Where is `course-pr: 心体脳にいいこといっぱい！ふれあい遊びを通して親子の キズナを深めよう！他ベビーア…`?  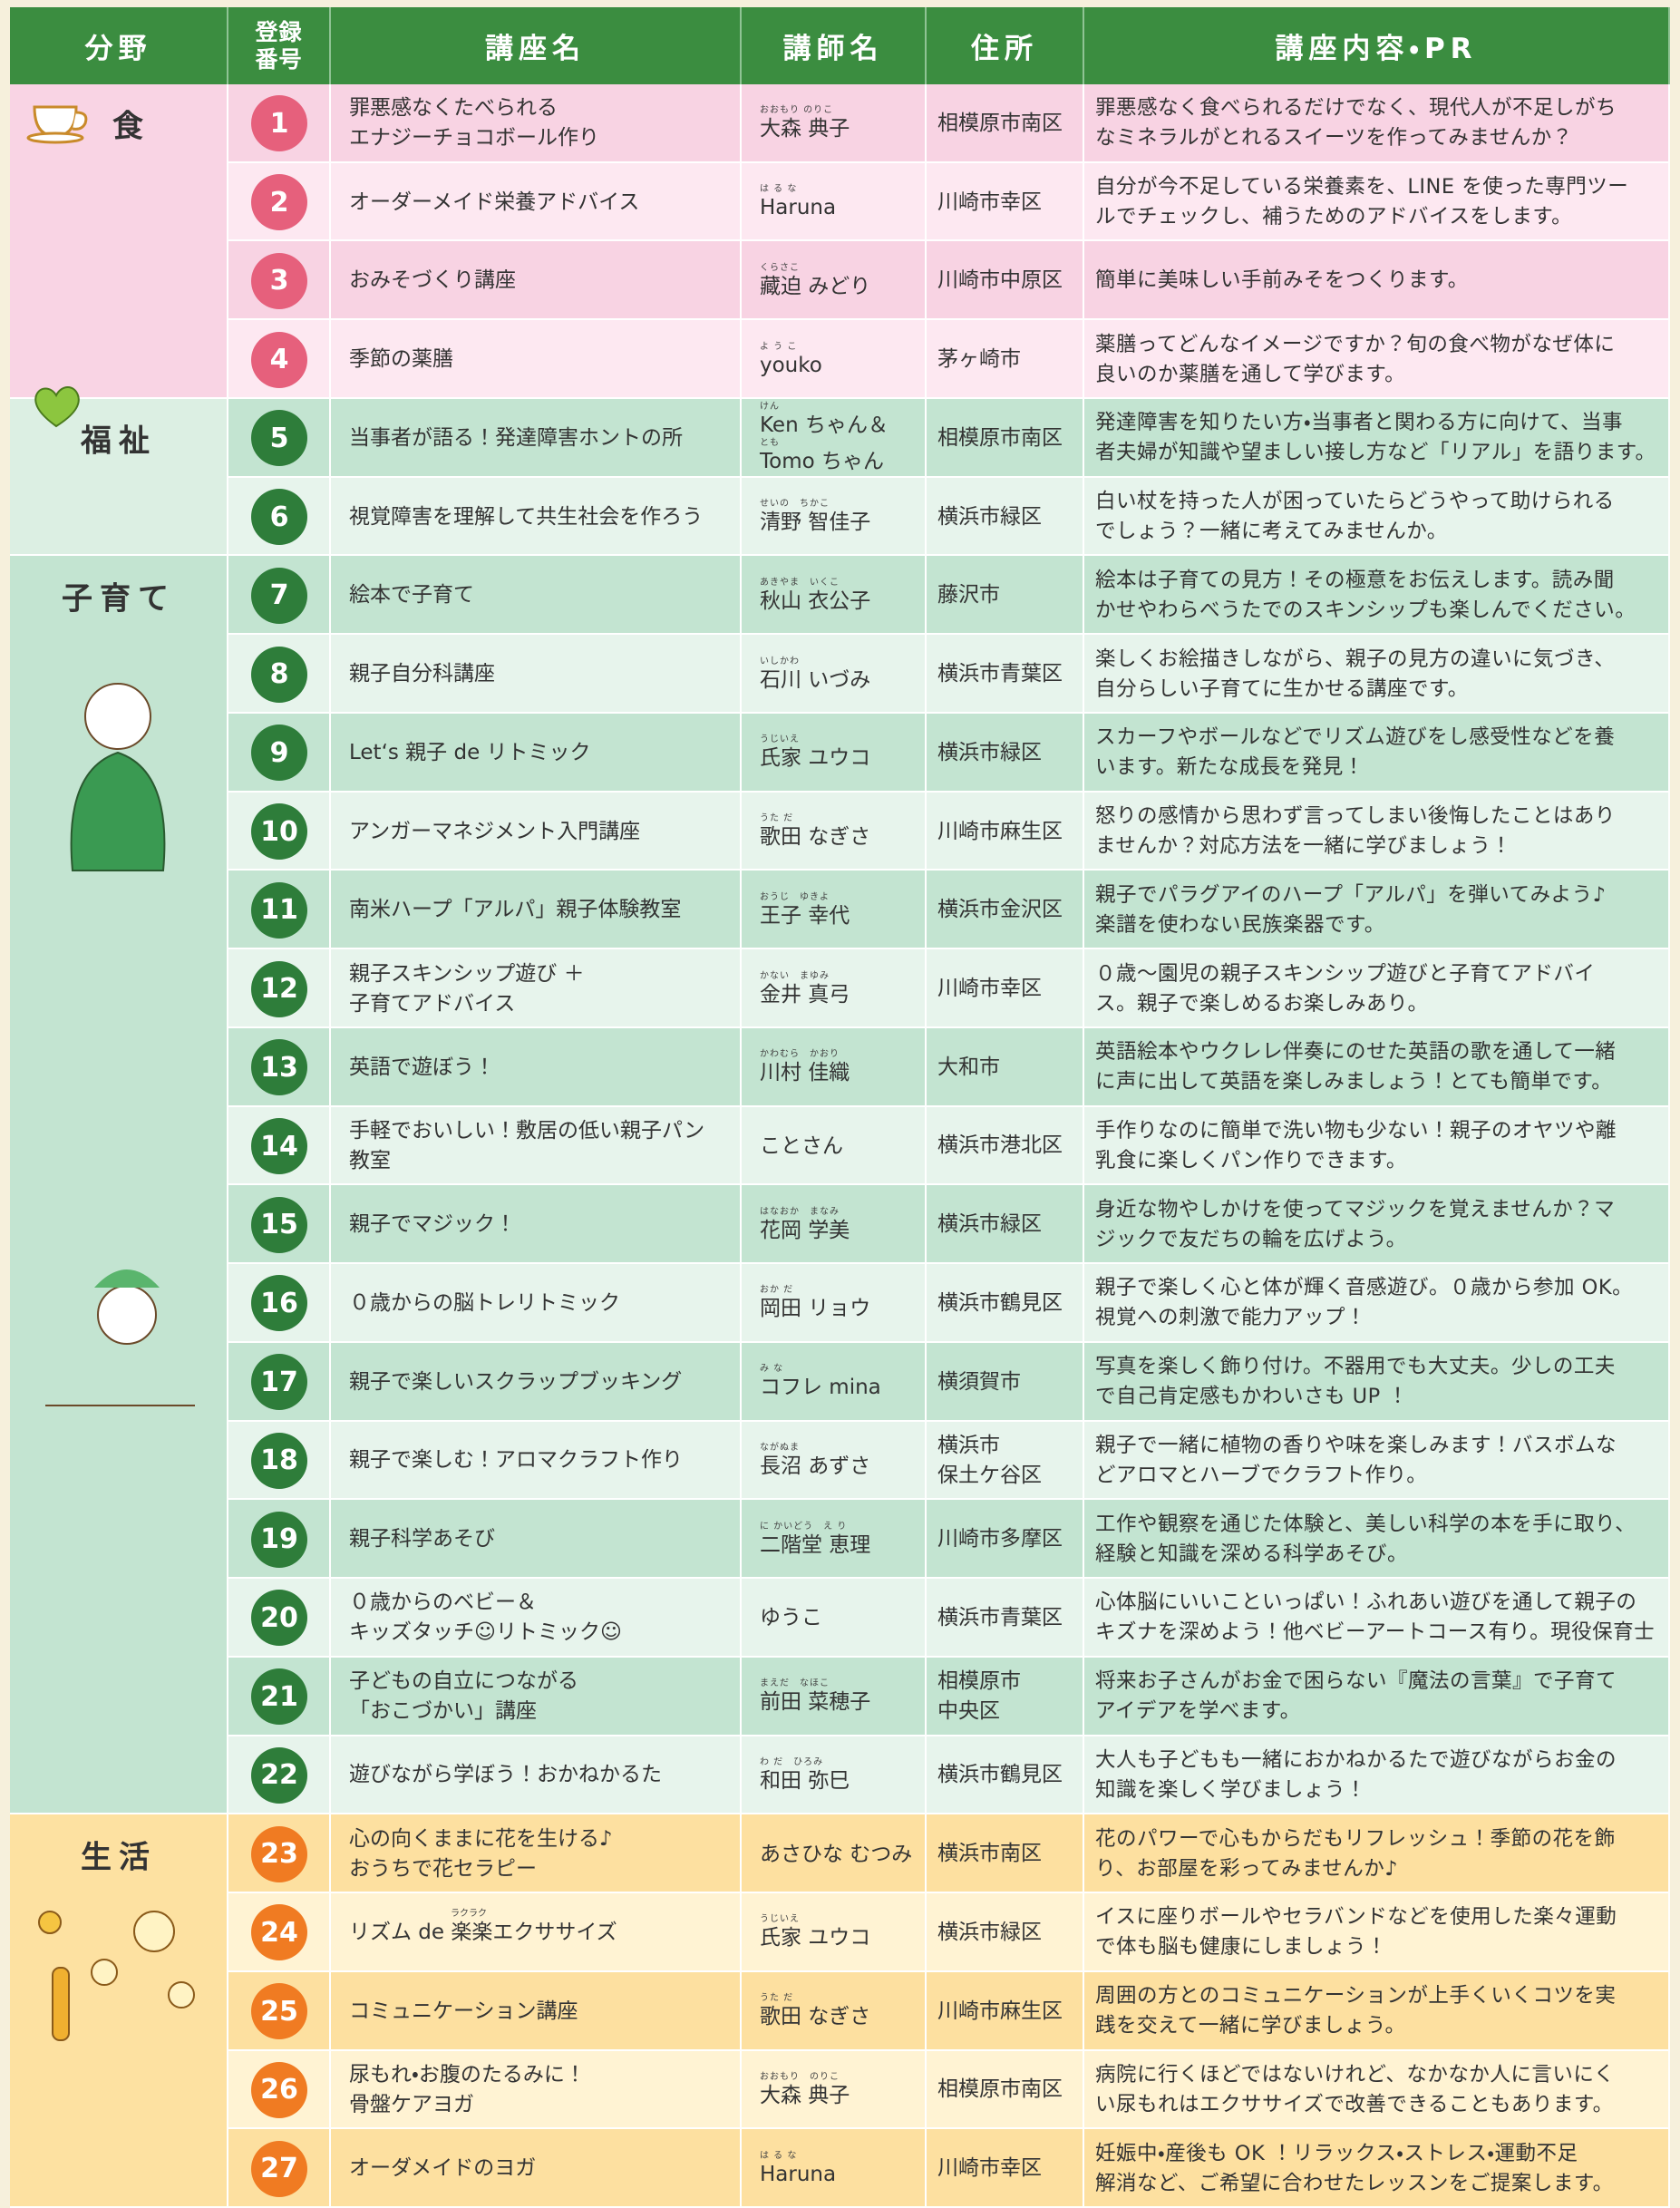
course-pr: 心体脳にいいこといっぱい！ふれあい遊びを通して親子の キズナを深めよう！他ベビーア… is located at coordinates (1377, 1618).